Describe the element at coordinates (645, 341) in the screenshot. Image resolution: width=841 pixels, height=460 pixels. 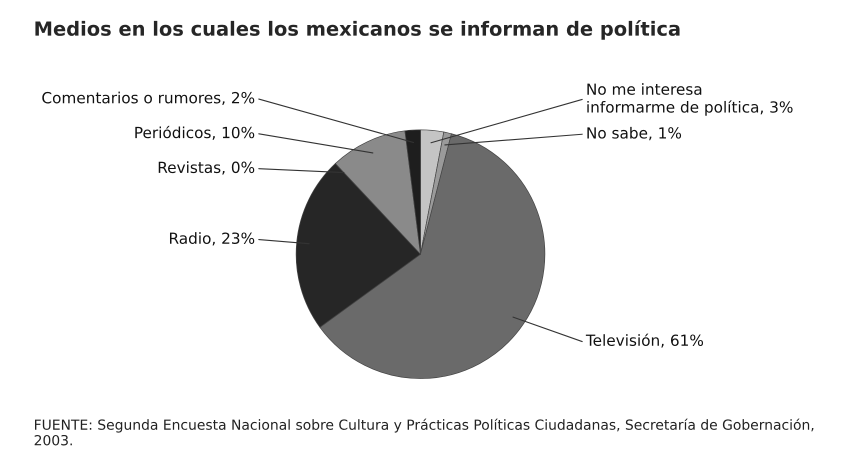
I see `slice-label: Televisión, 61%` at that location.